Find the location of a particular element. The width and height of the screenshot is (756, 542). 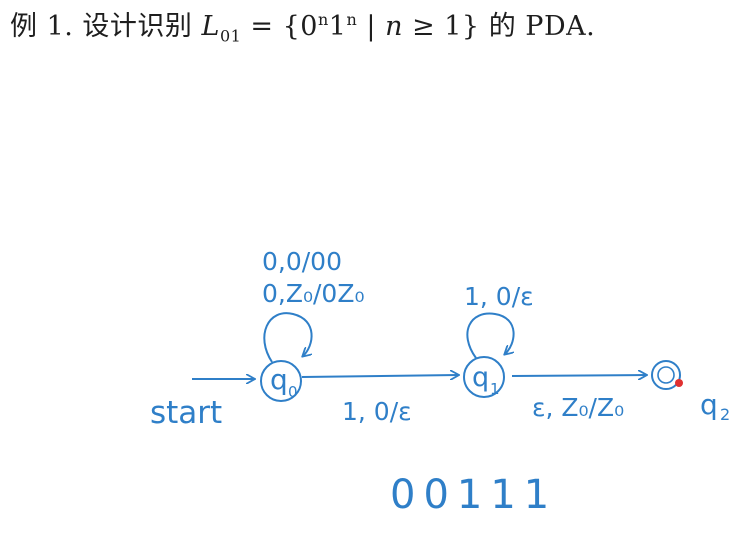

loop-q0 is located at coordinates (288, 337).